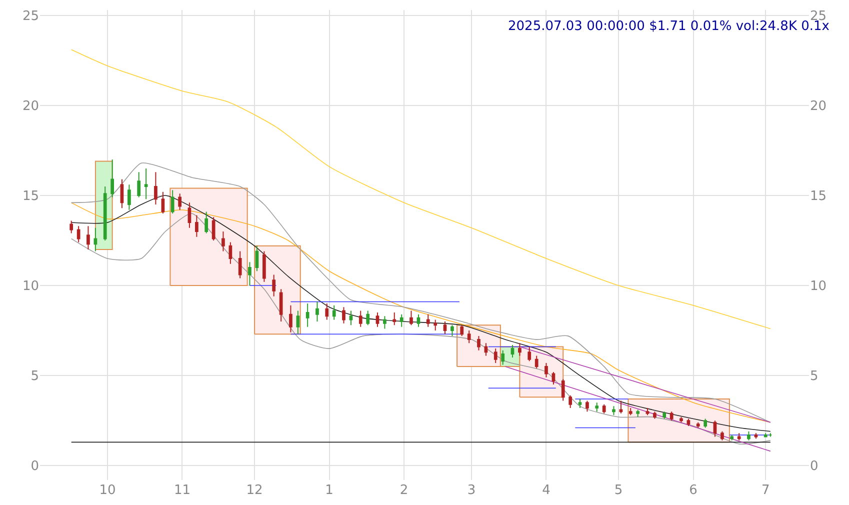  Describe the element at coordinates (693, 490) in the screenshot. I see `x-tick-label: 6` at that location.